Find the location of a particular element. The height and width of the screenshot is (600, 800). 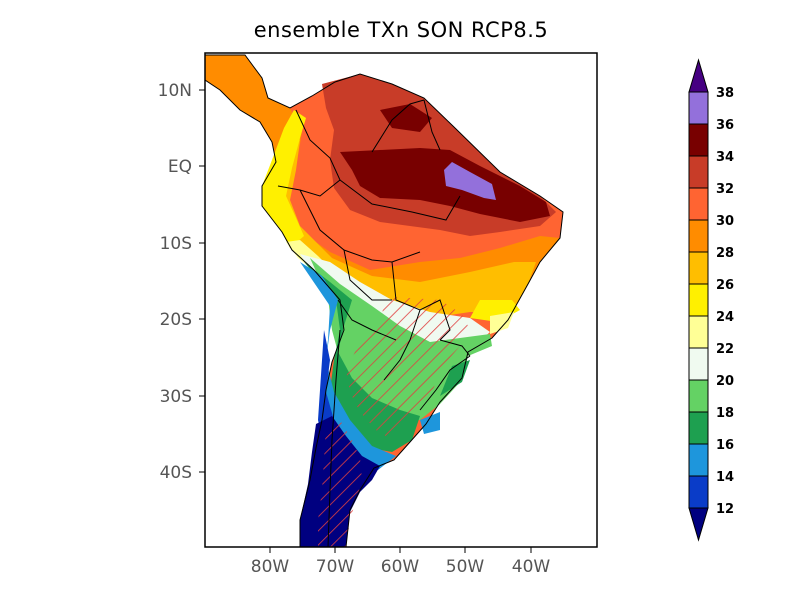

lon-label-60w: 60W is located at coordinates (400, 567).